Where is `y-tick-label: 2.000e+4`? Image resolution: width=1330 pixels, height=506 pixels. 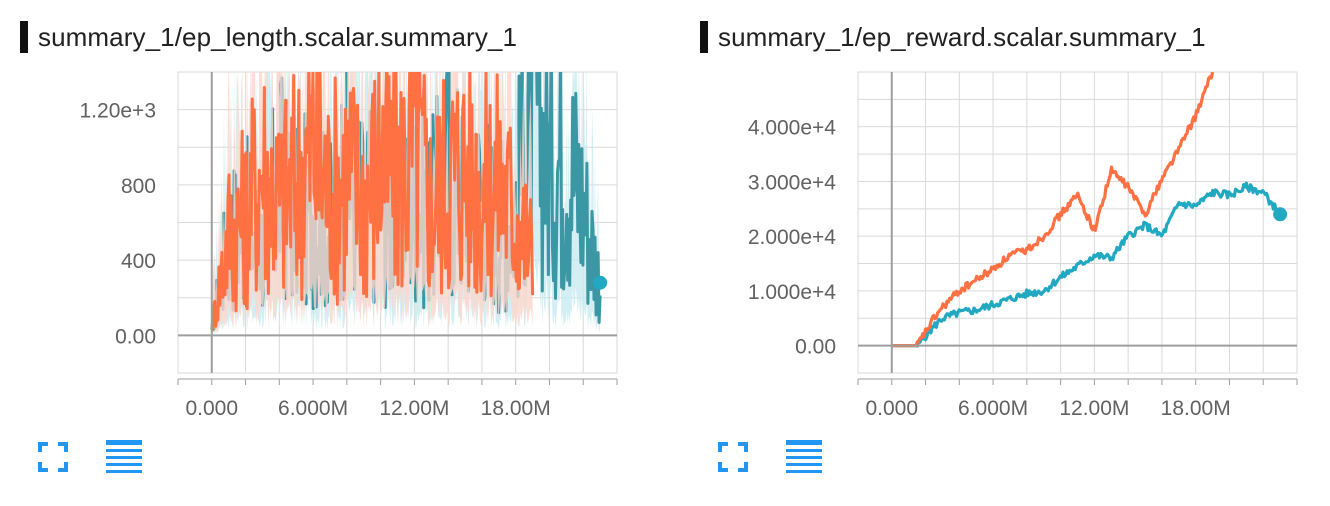 y-tick-label: 2.000e+4 is located at coordinates (792, 237).